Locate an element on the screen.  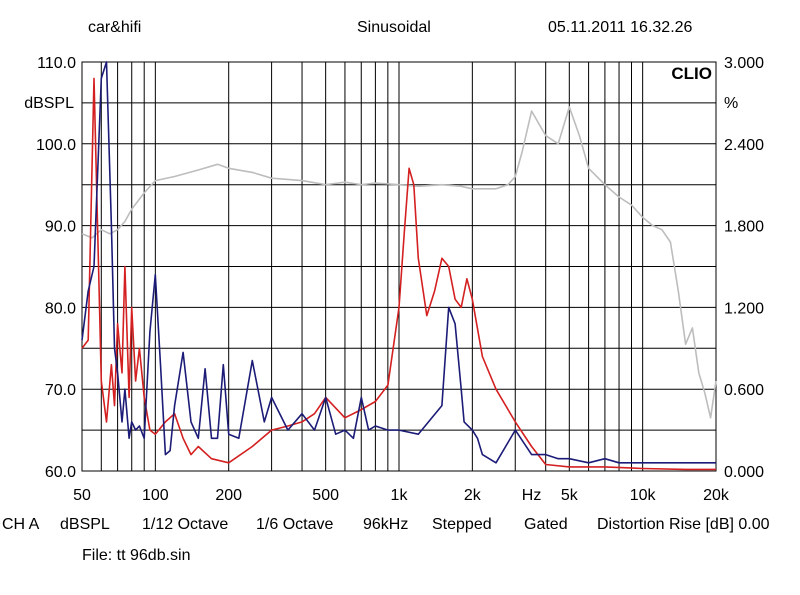
footer-smoothing: 1/12 Octave is located at coordinates (185, 524).